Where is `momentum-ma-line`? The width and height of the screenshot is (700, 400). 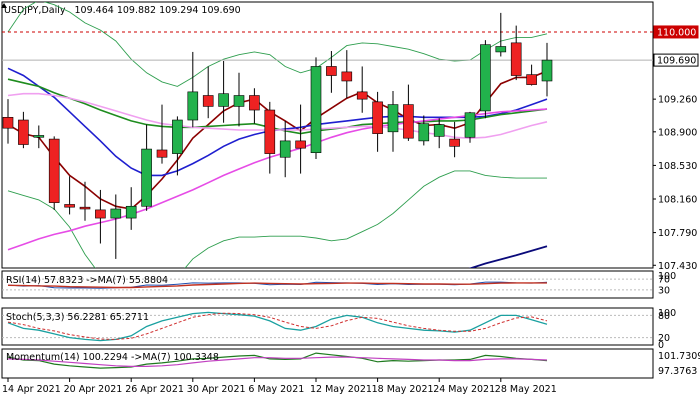 momentum-ma-line is located at coordinates (277, 361).